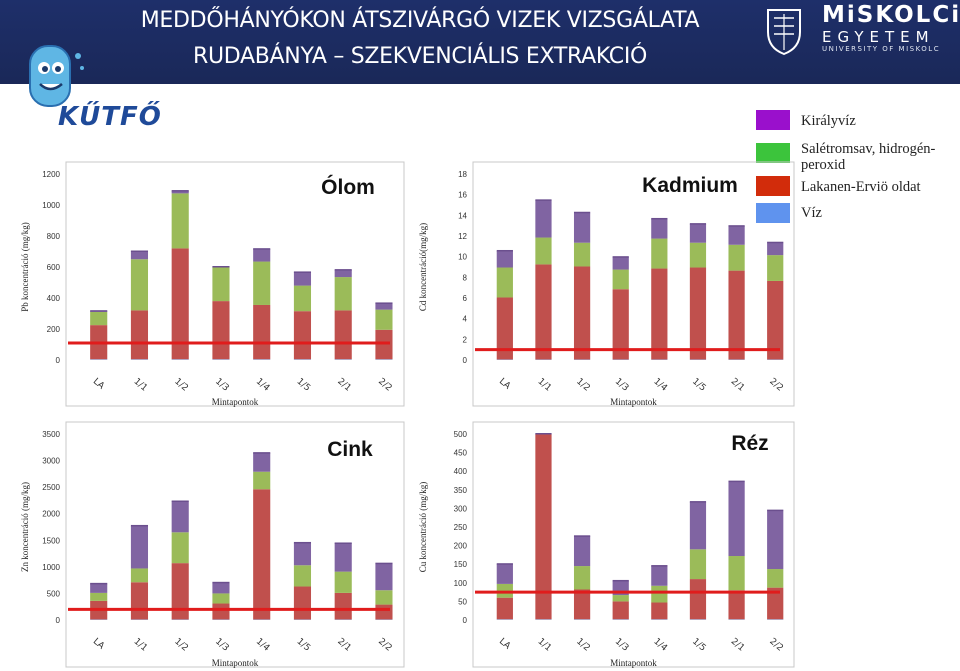 The width and height of the screenshot is (960, 671). Describe the element at coordinates (633, 663) in the screenshot. I see `x-axis-label: Mintapontok` at that location.